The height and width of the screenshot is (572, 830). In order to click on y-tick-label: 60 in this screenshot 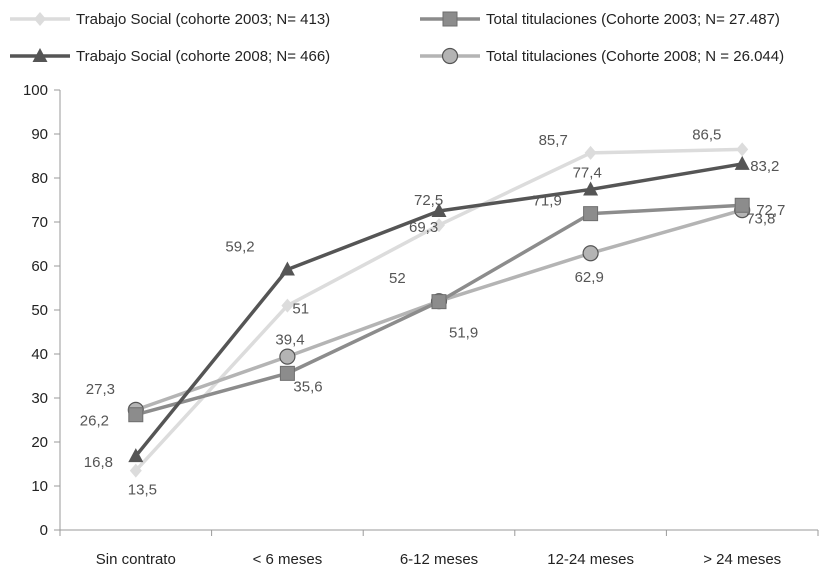, I will do `click(39, 266)`.